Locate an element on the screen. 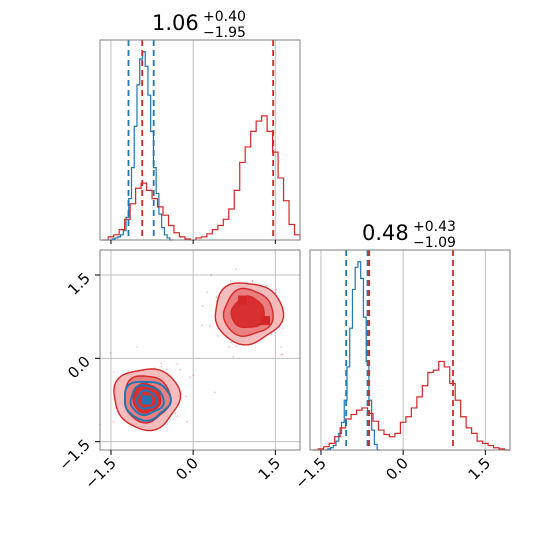 This screenshot has height=550, width=550. right-hist-xtick-label-2: 1.5 is located at coordinates (480, 469).